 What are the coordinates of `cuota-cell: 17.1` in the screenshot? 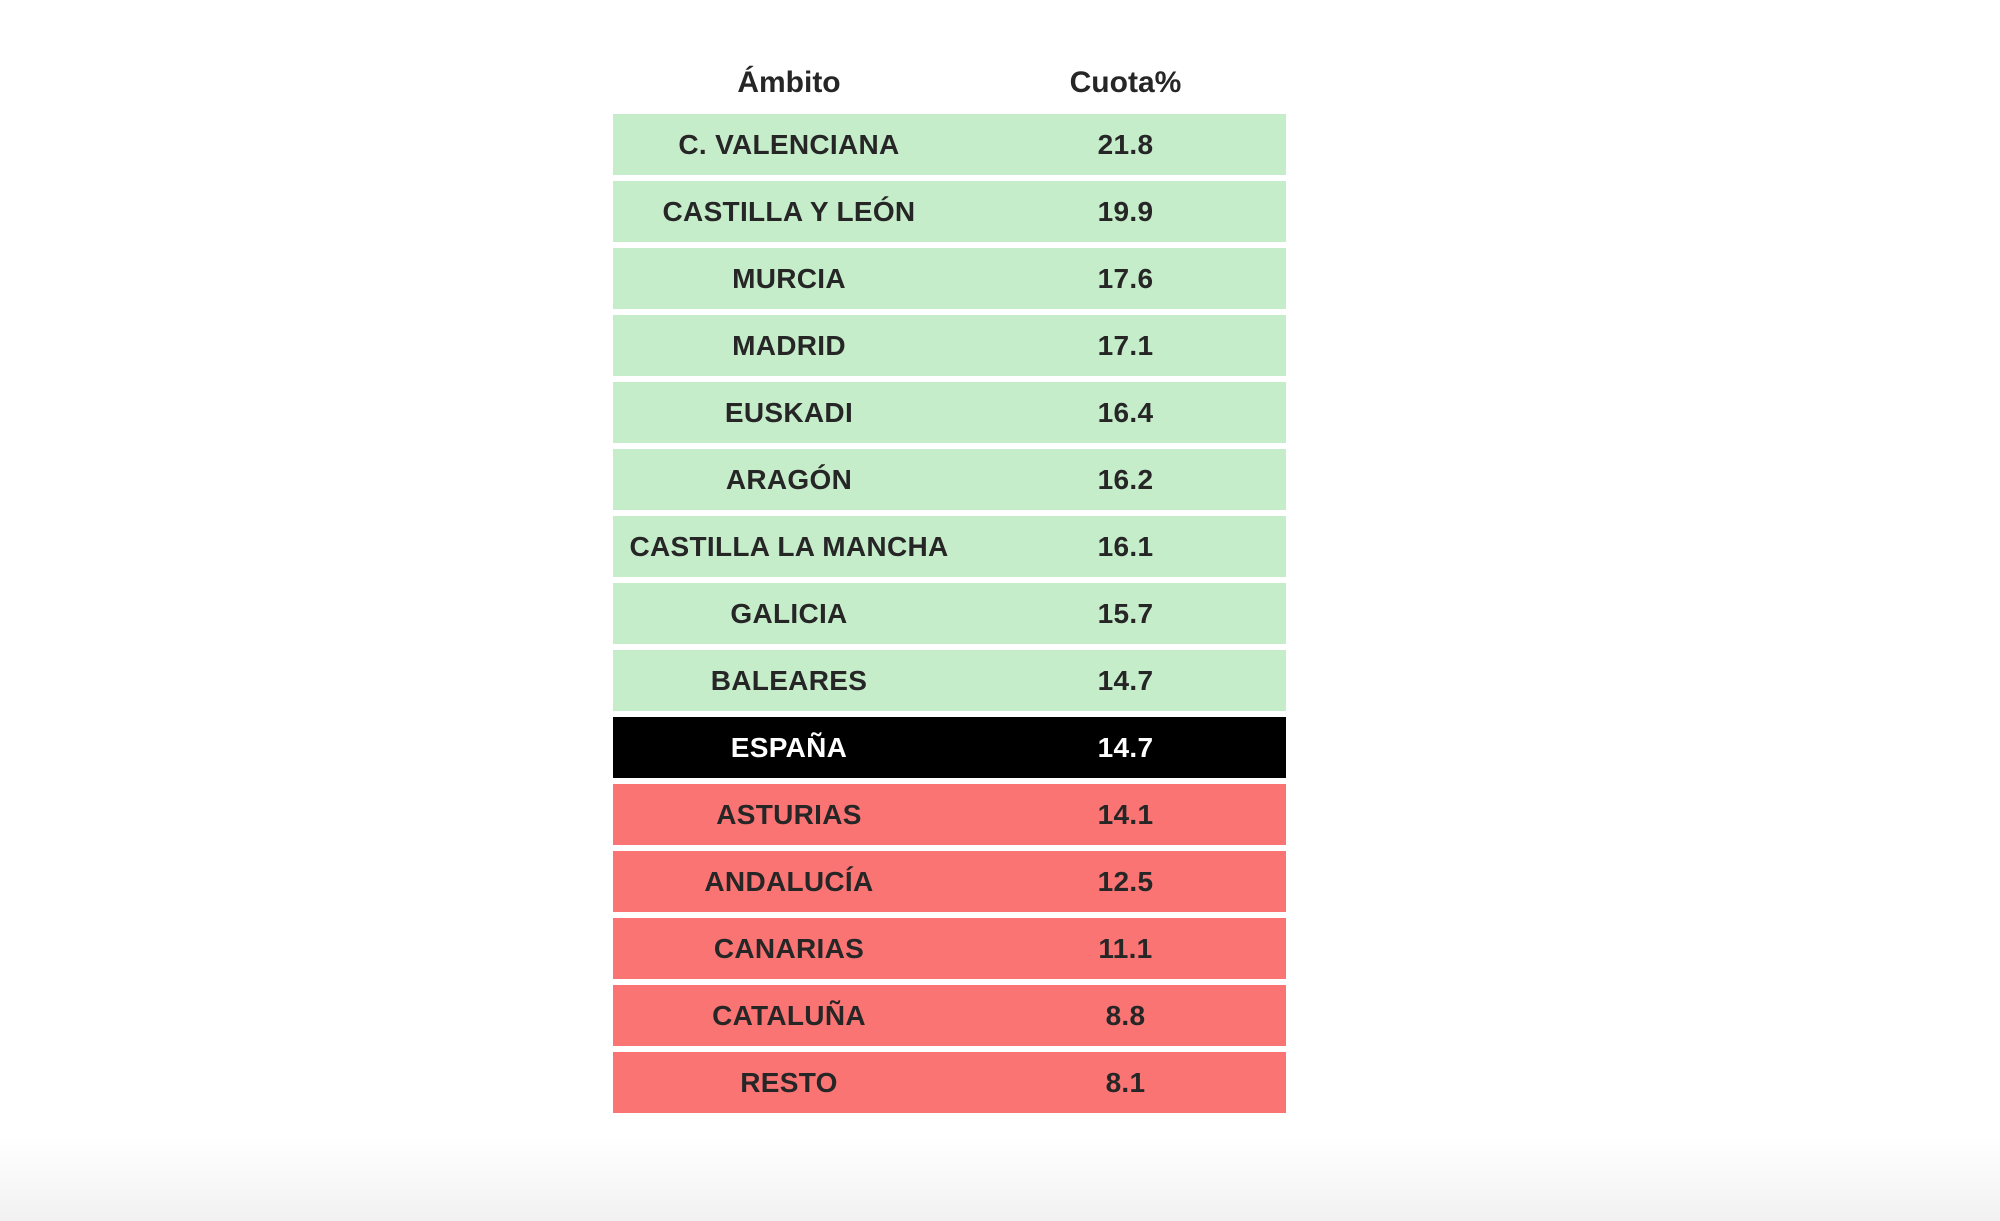 It's located at (1125, 345).